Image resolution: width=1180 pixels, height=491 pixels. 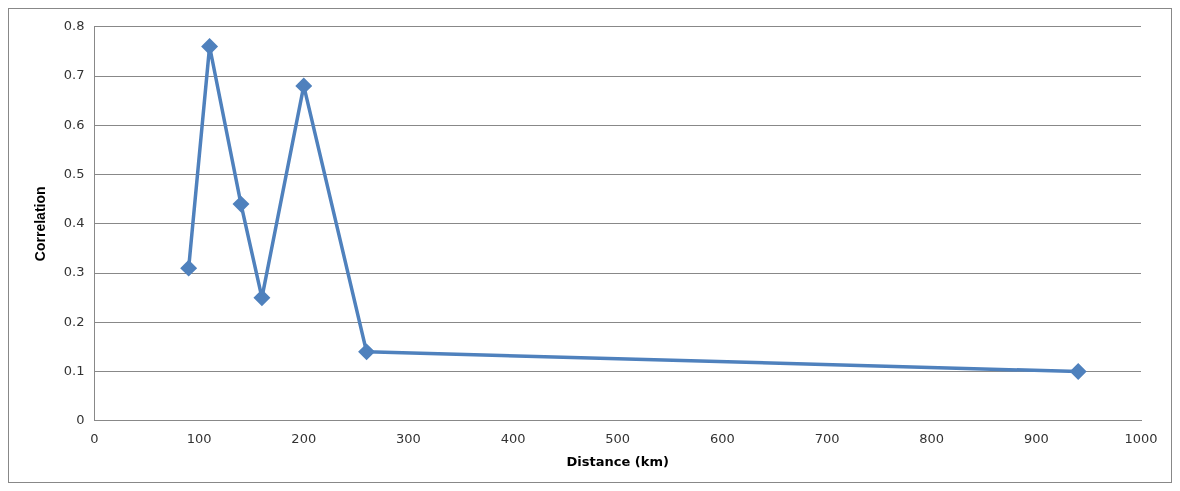 What do you see at coordinates (617, 461) in the screenshot?
I see `x-axis-title: Distance (km)` at bounding box center [617, 461].